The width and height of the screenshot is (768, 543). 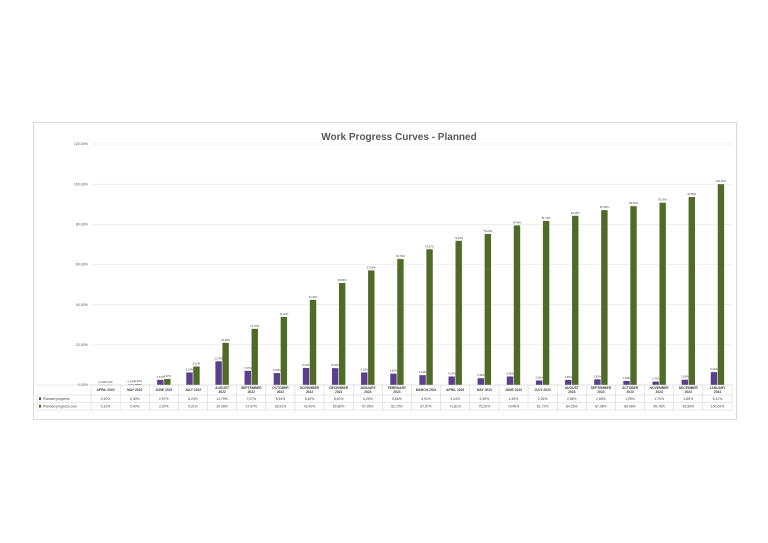 What do you see at coordinates (368, 407) in the screenshot?
I see `table-cell: 57,05%` at bounding box center [368, 407].